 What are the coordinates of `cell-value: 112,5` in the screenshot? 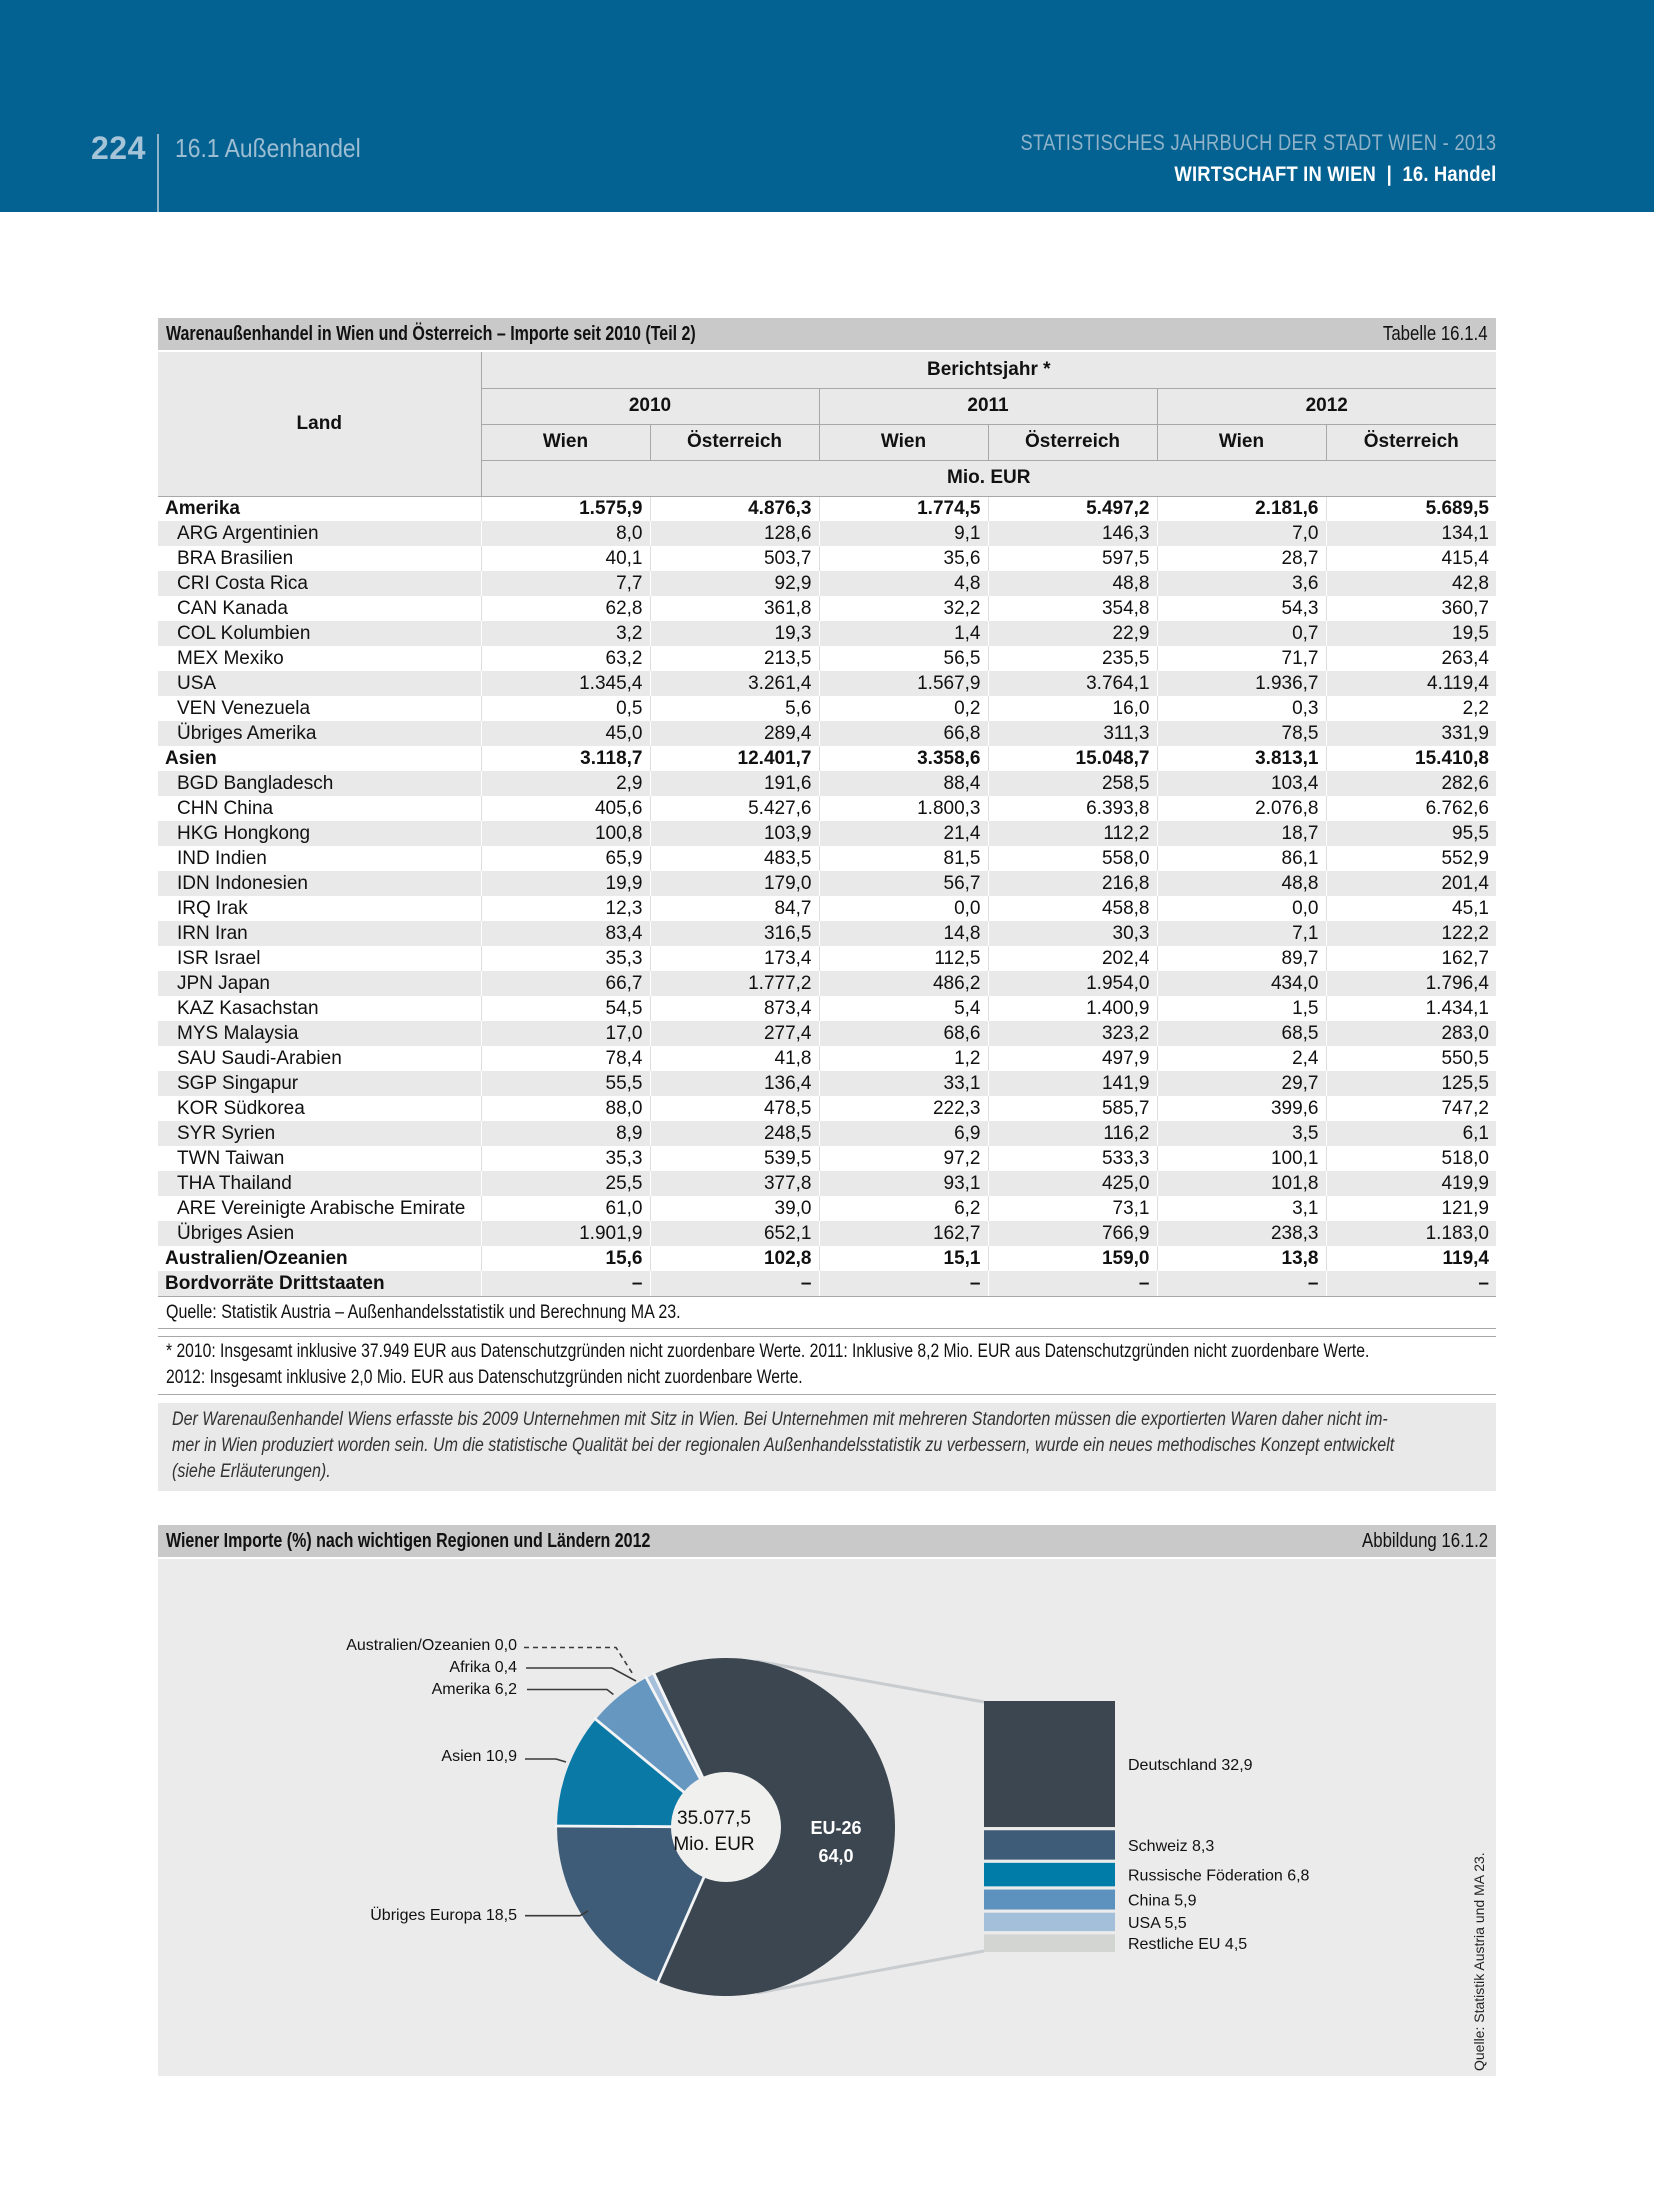 It's located at (903, 958).